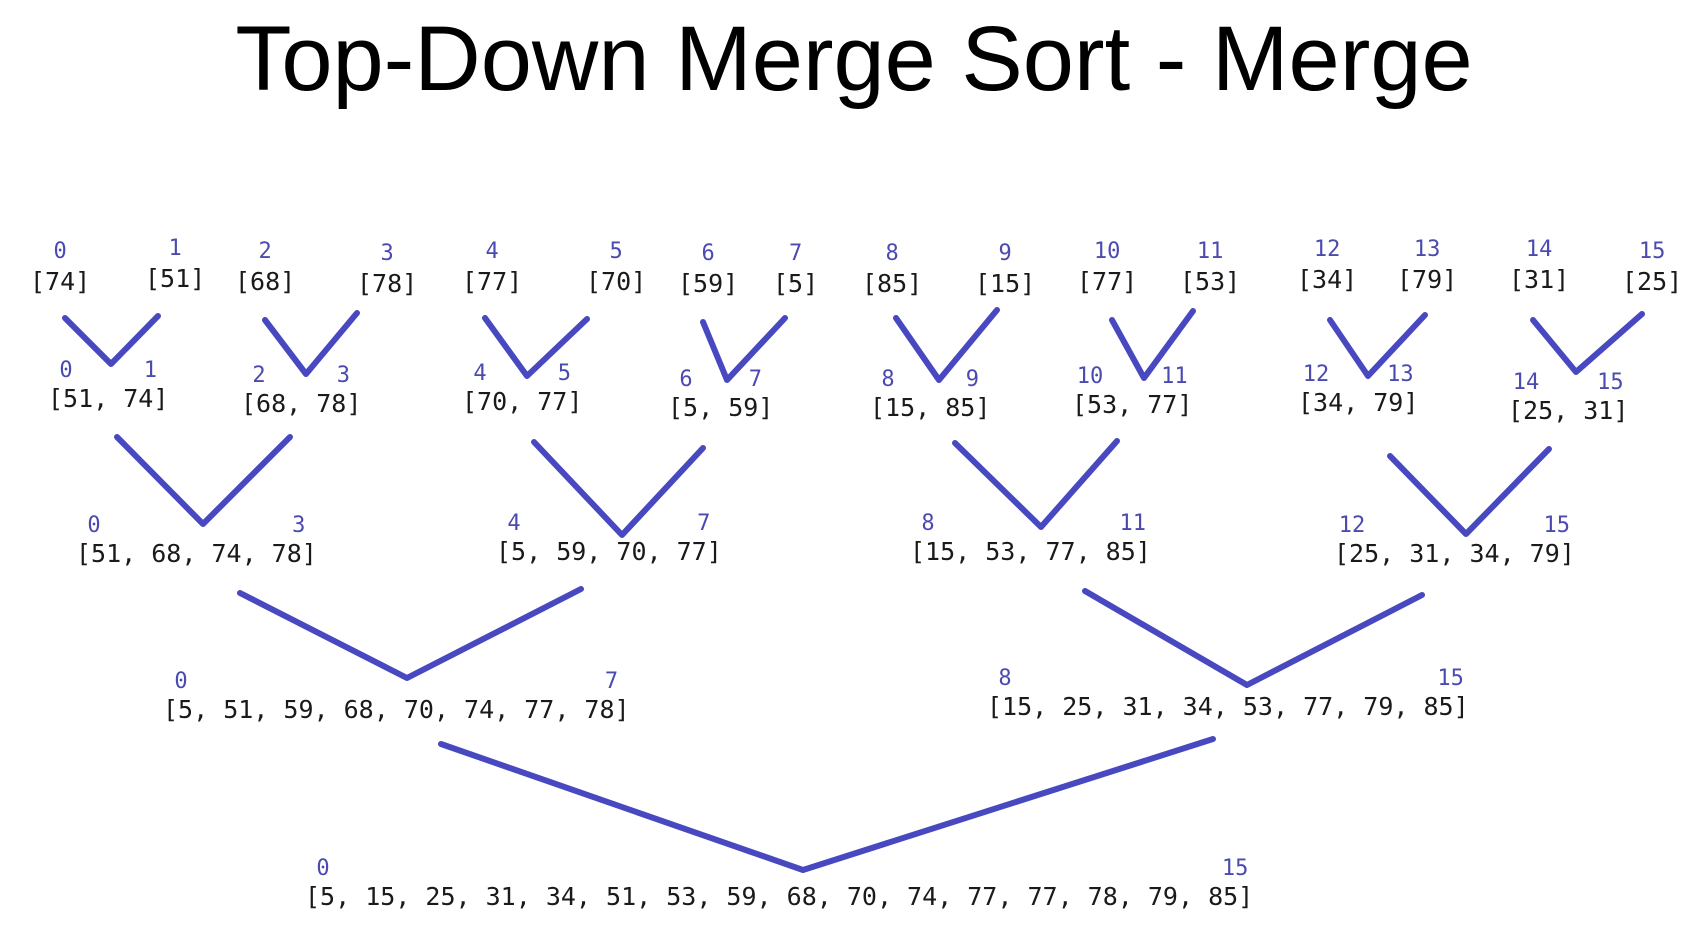  What do you see at coordinates (1005, 269) in the screenshot?
I see `subarray-node: [15] 9` at bounding box center [1005, 269].